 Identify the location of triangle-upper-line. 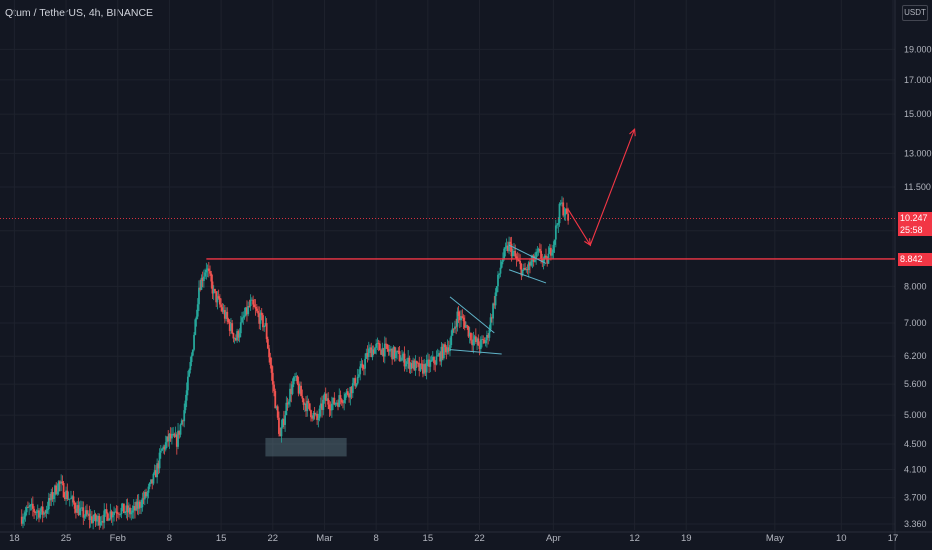
(472, 315).